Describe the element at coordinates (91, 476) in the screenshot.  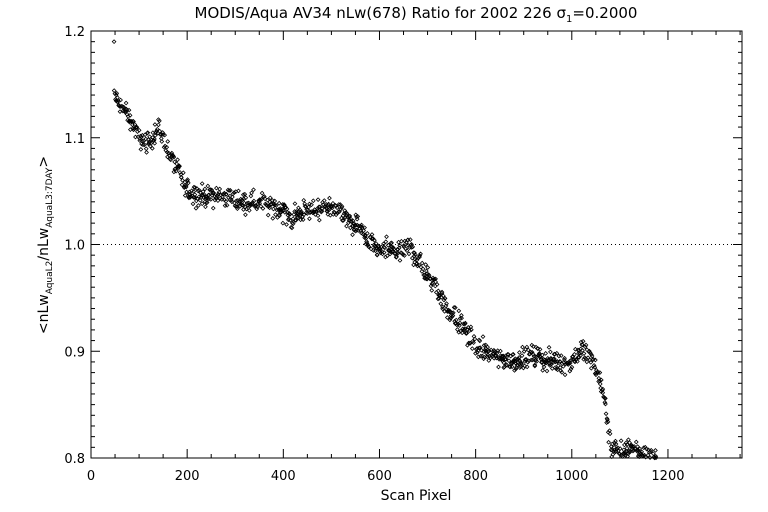
I see `x-tick-label: 0` at that location.